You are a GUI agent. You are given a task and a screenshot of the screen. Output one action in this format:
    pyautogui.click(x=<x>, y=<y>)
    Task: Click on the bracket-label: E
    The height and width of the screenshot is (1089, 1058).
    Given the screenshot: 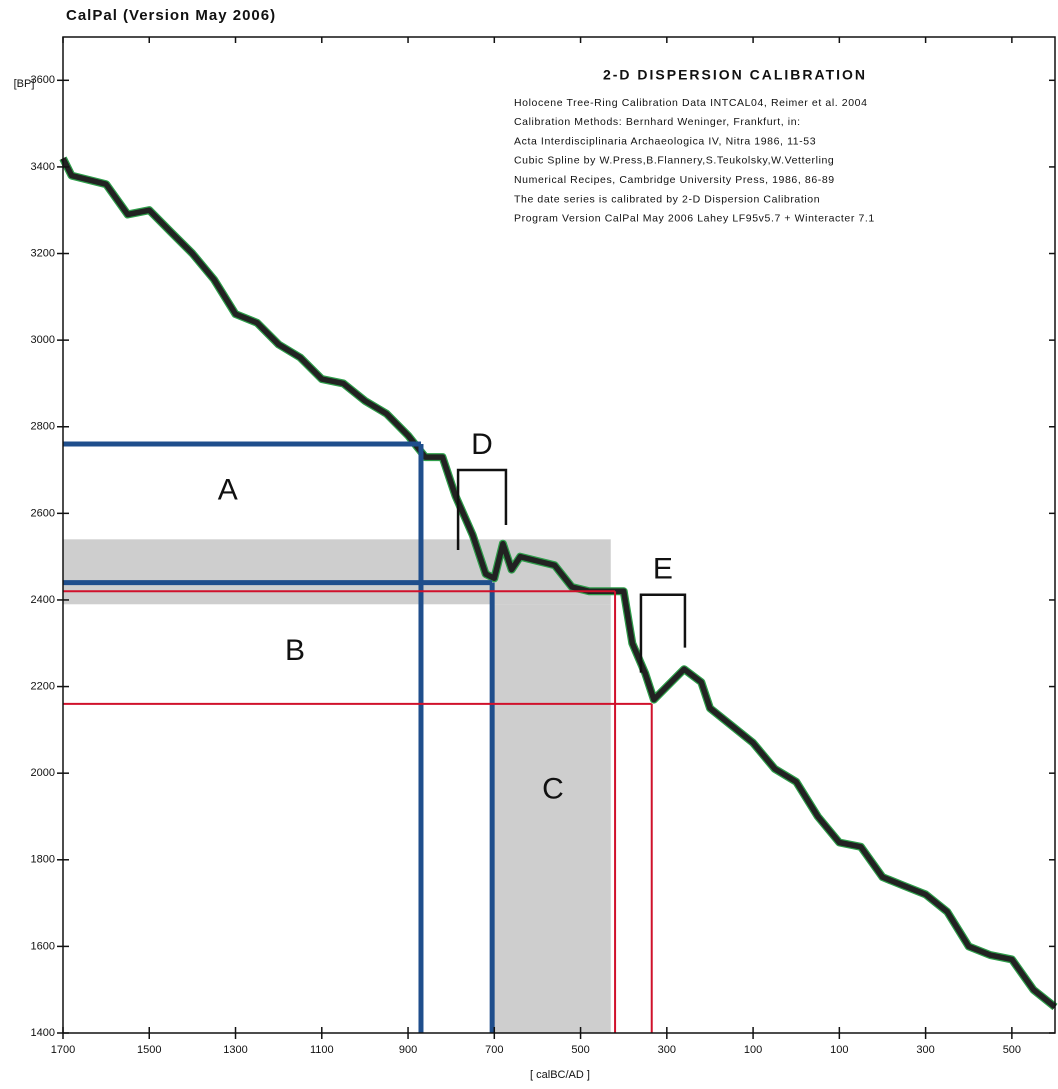 What is the action you would take?
    pyautogui.click(x=663, y=569)
    